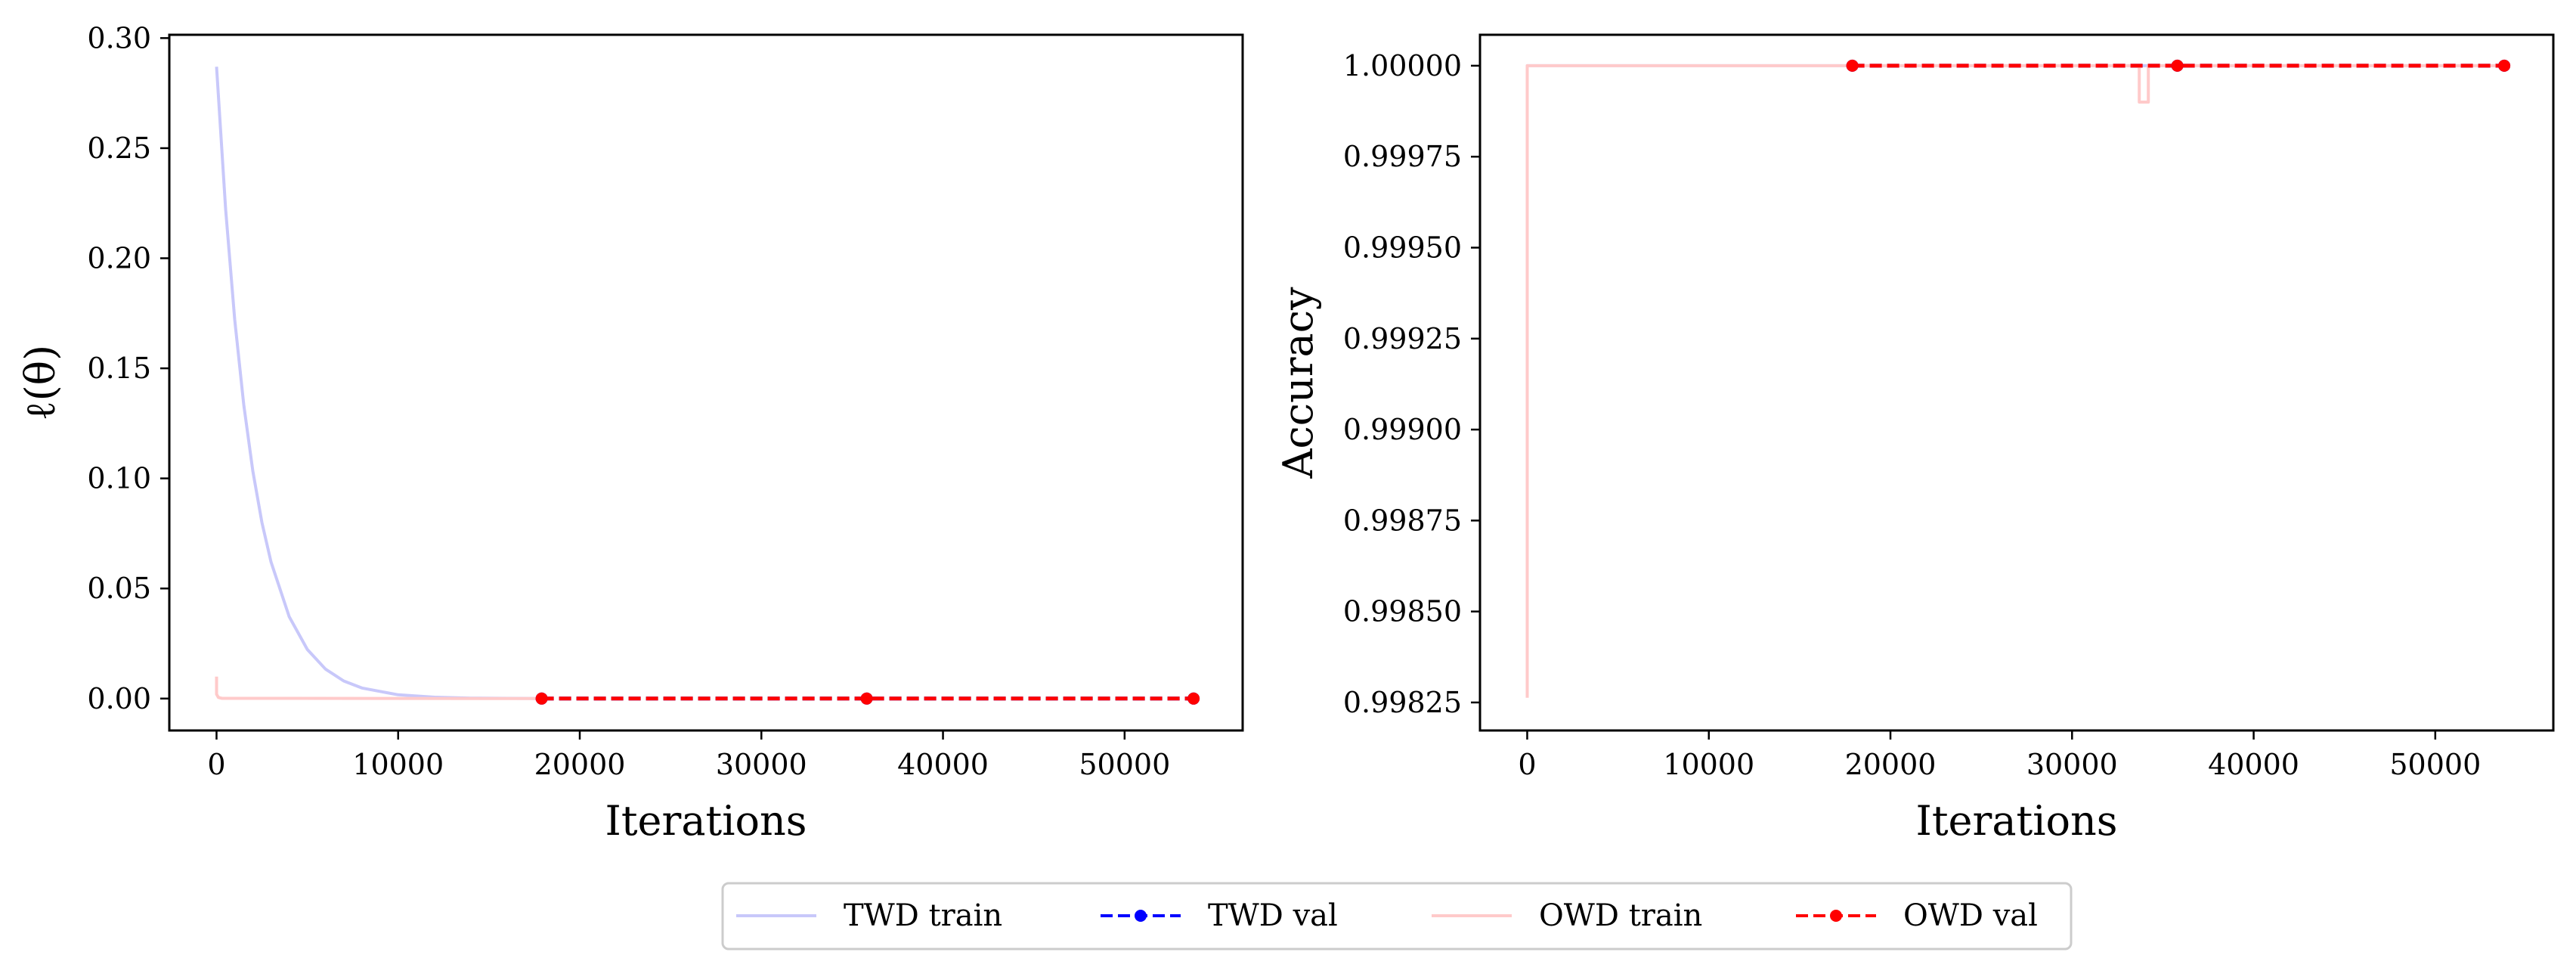 This screenshot has width=2576, height=977. Describe the element at coordinates (1402, 702) in the screenshot. I see `accuracy-y-tick-label: 0.99825` at that location.